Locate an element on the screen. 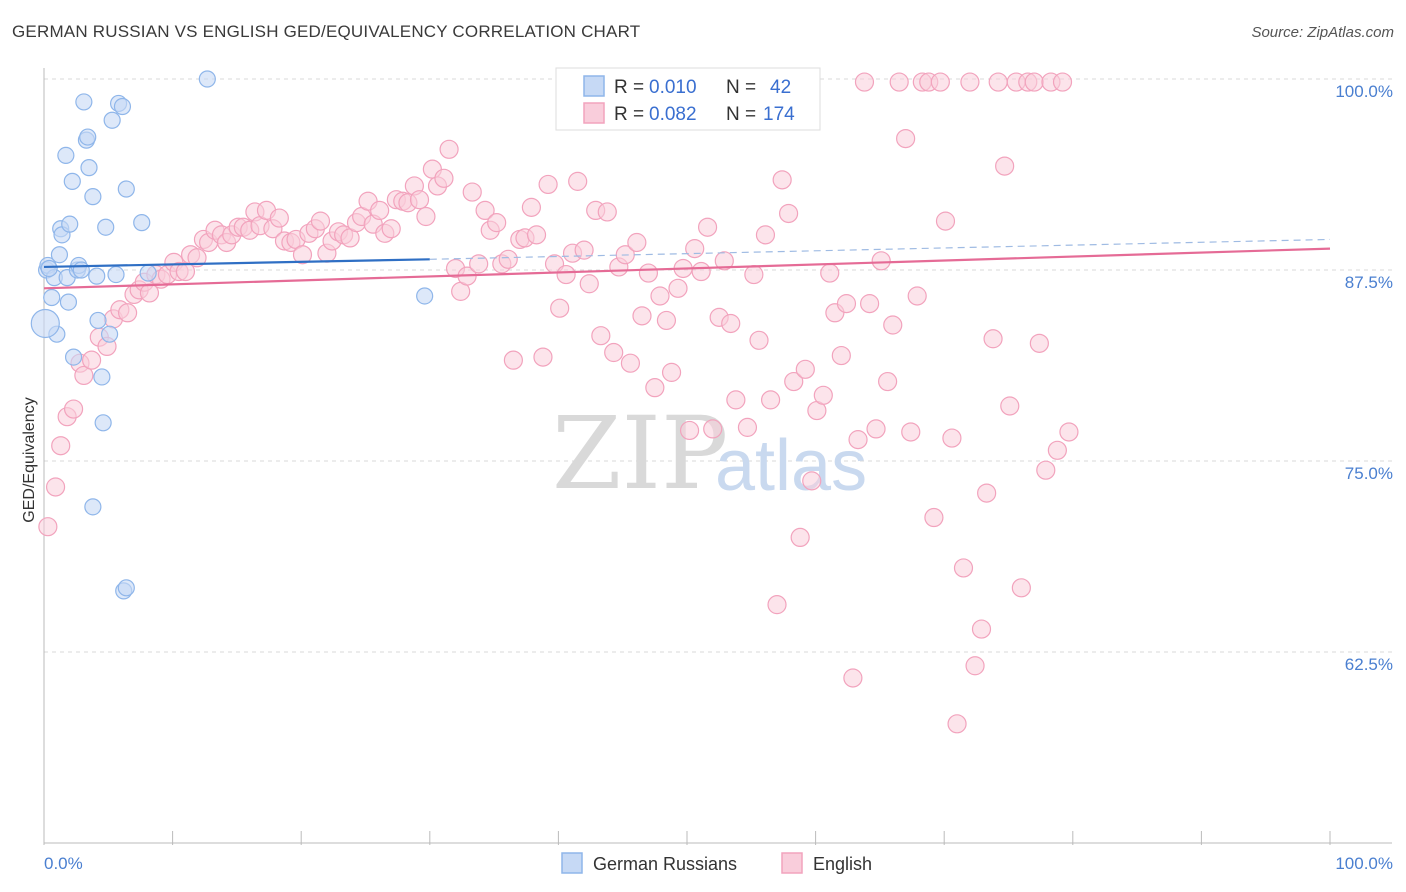 The image size is (1406, 892). y-tick-label: 62.5% is located at coordinates (1369, 664).